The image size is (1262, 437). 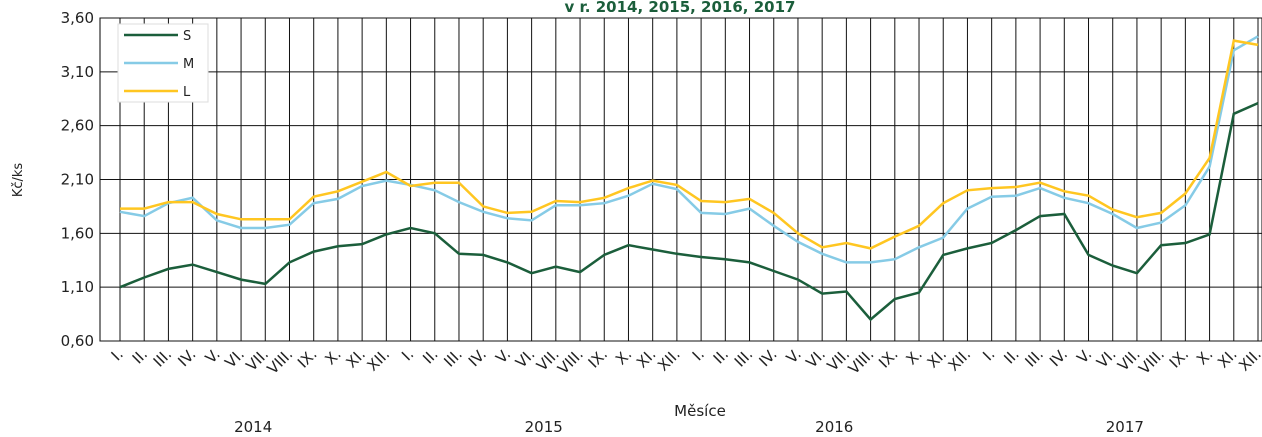 I want to click on y-tick-label: 3,10, so click(x=77, y=72).